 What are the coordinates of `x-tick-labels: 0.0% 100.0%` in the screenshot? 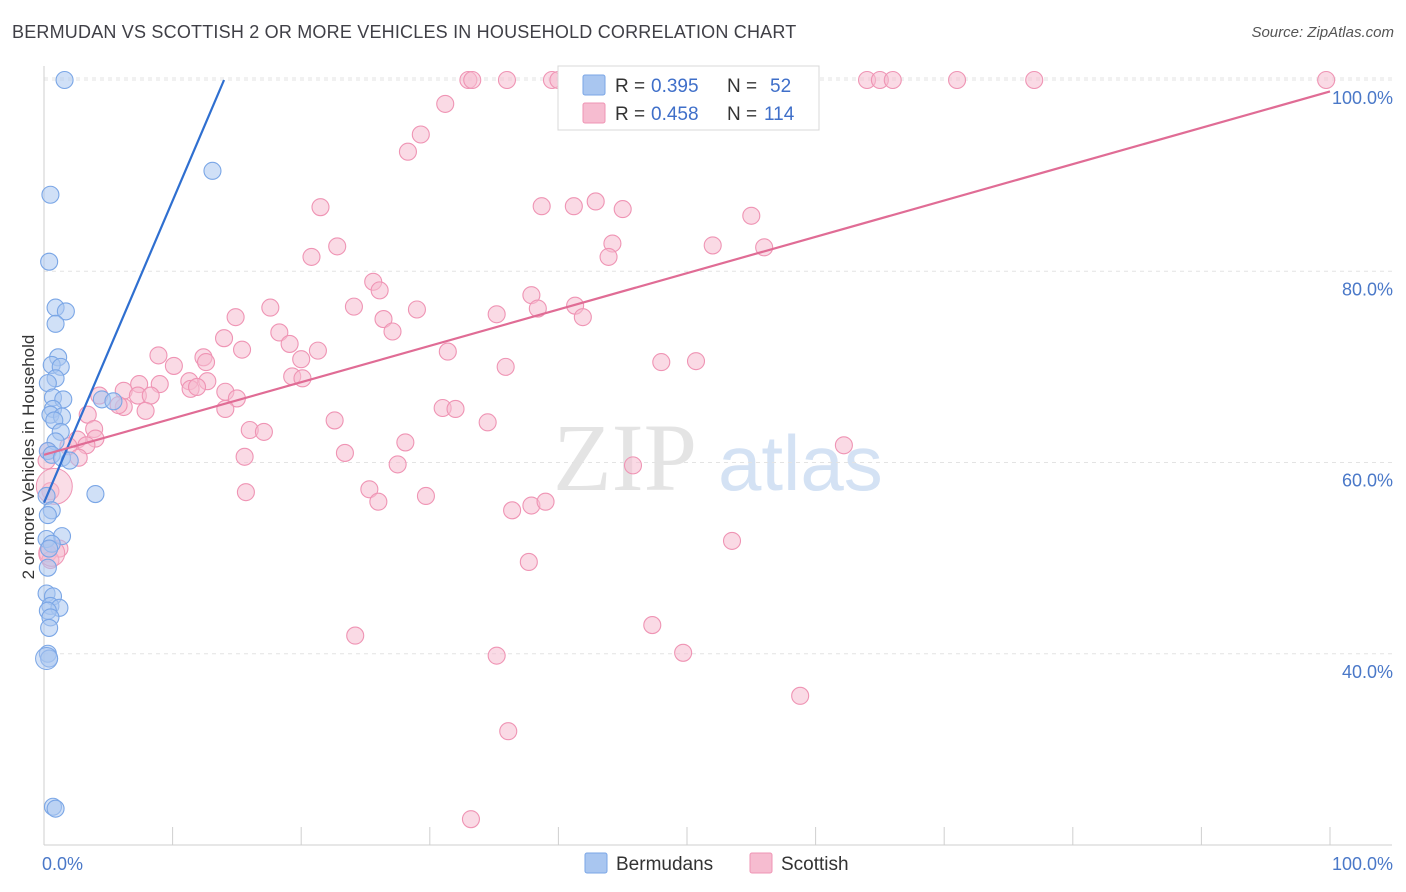 It's located at (717, 864).